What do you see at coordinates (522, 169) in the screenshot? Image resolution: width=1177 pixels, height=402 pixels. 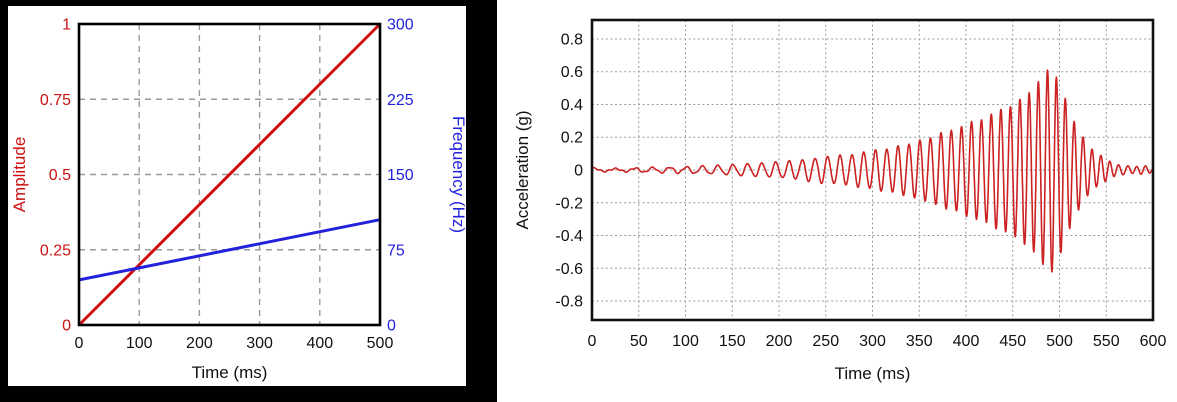 I see `acceleration-axis-label: Acceleration (g)` at bounding box center [522, 169].